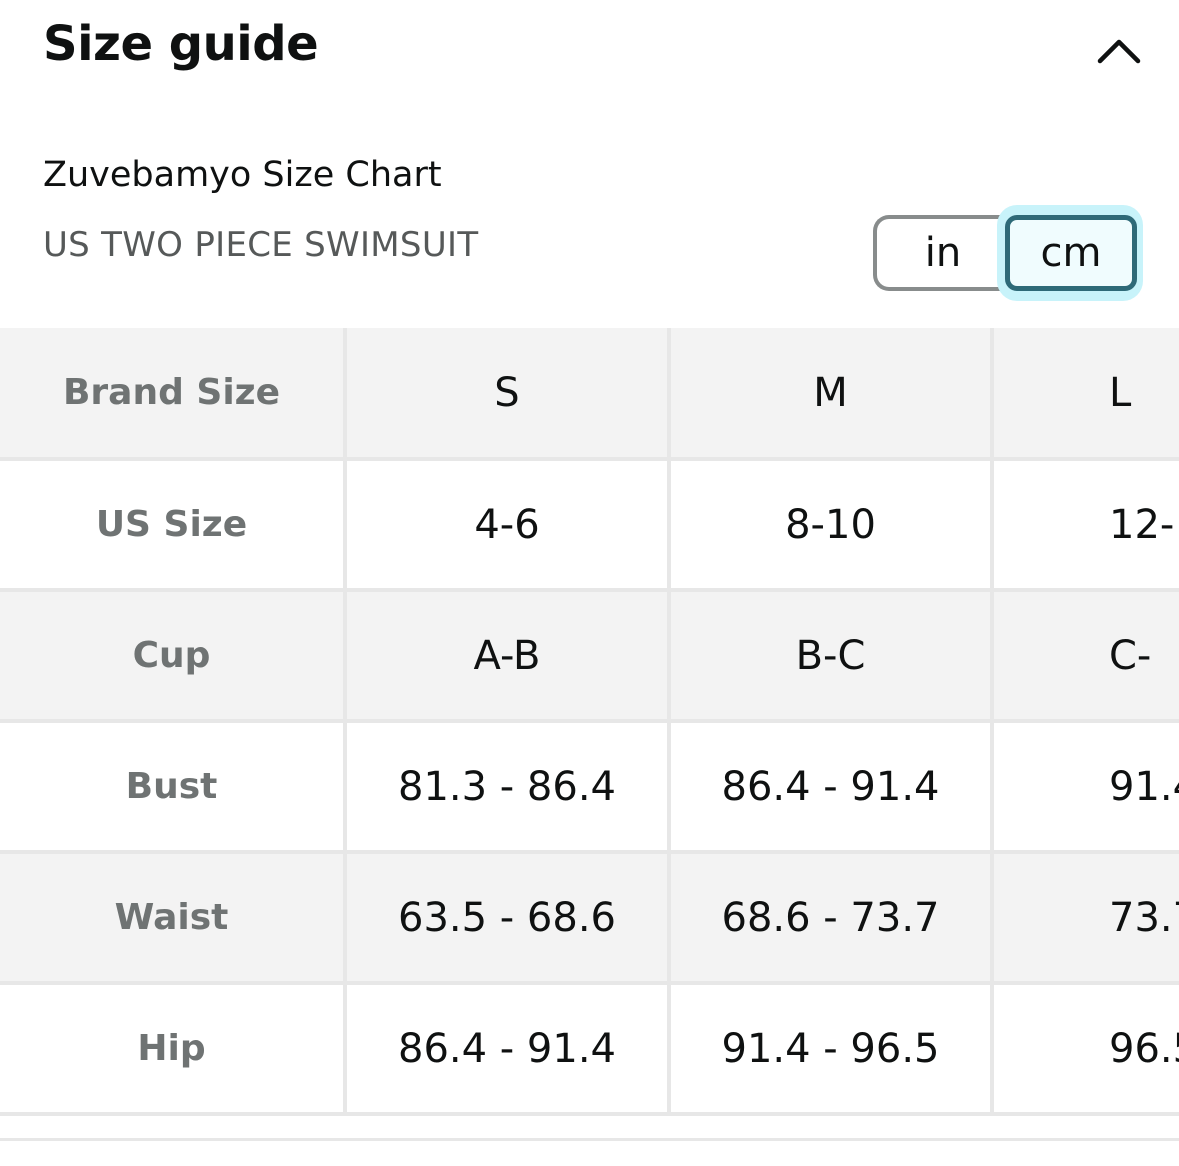 This screenshot has height=1166, width=1179. I want to click on table-cell: 96.5 -, so click(1084, 1048).